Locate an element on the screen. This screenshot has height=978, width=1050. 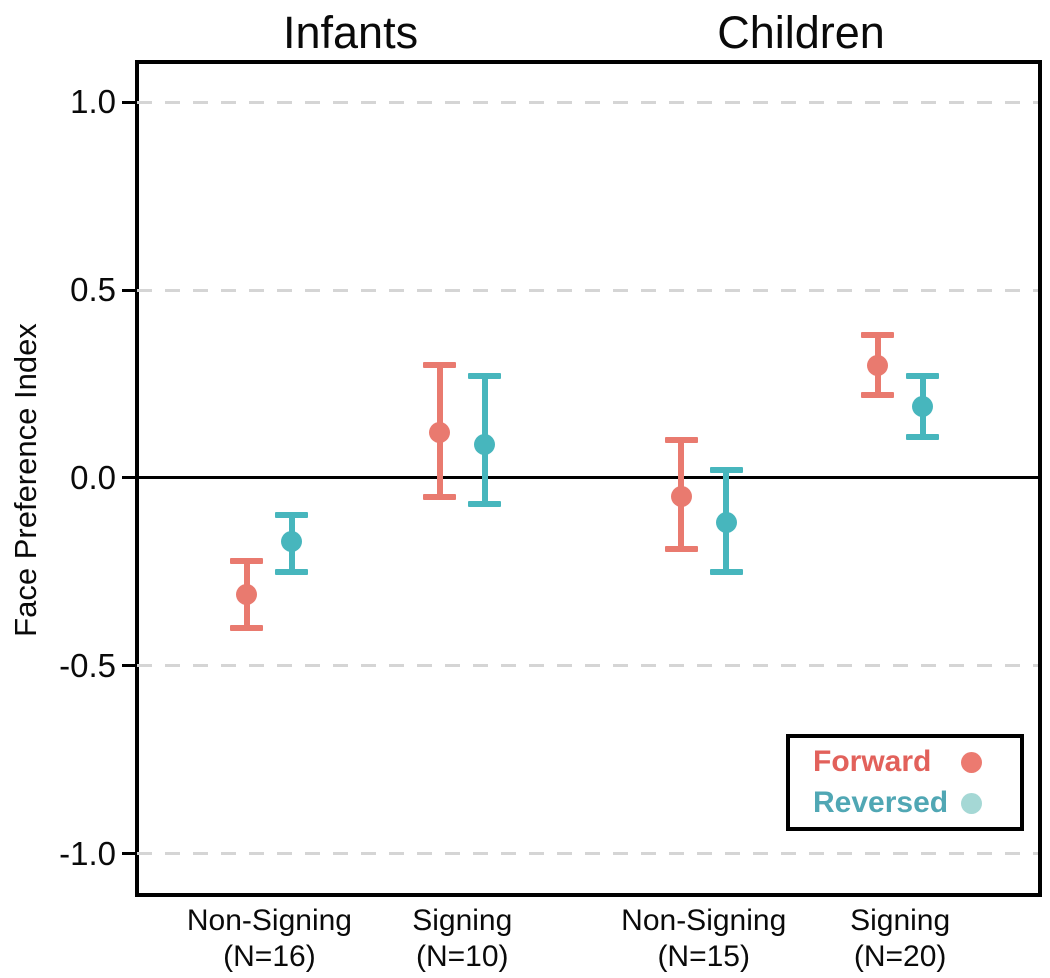
error-bar-cap-top-forward-children-non-signing is located at coordinates (681, 440).